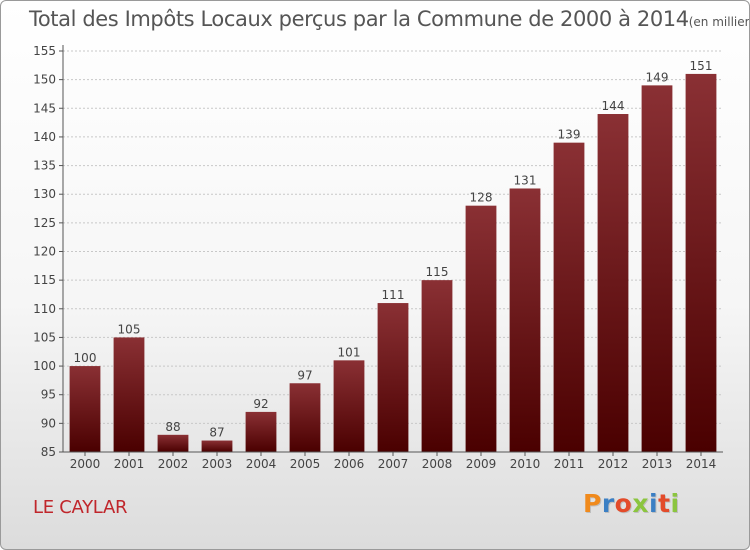  What do you see at coordinates (172, 427) in the screenshot?
I see `data-label-2002: 88` at bounding box center [172, 427].